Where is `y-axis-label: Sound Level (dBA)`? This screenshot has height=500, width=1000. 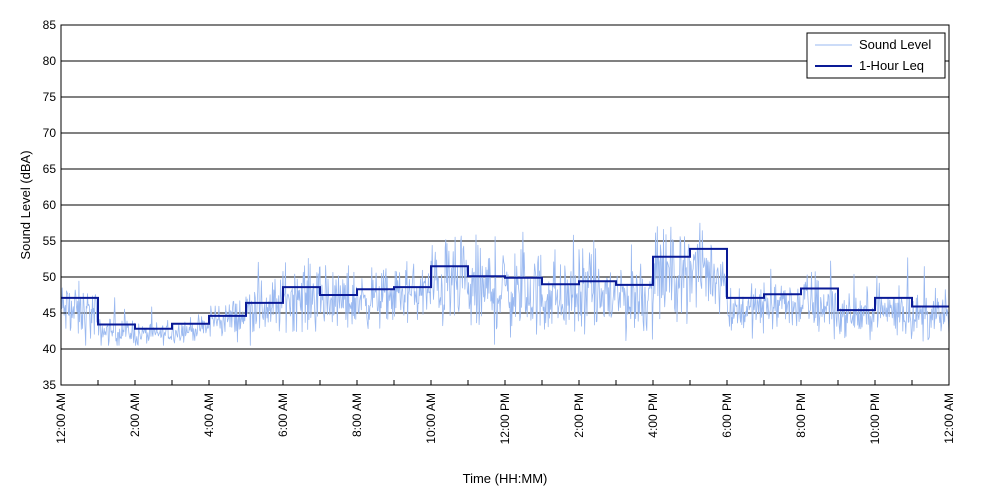 y-axis-label: Sound Level (dBA) is located at coordinates (25, 204).